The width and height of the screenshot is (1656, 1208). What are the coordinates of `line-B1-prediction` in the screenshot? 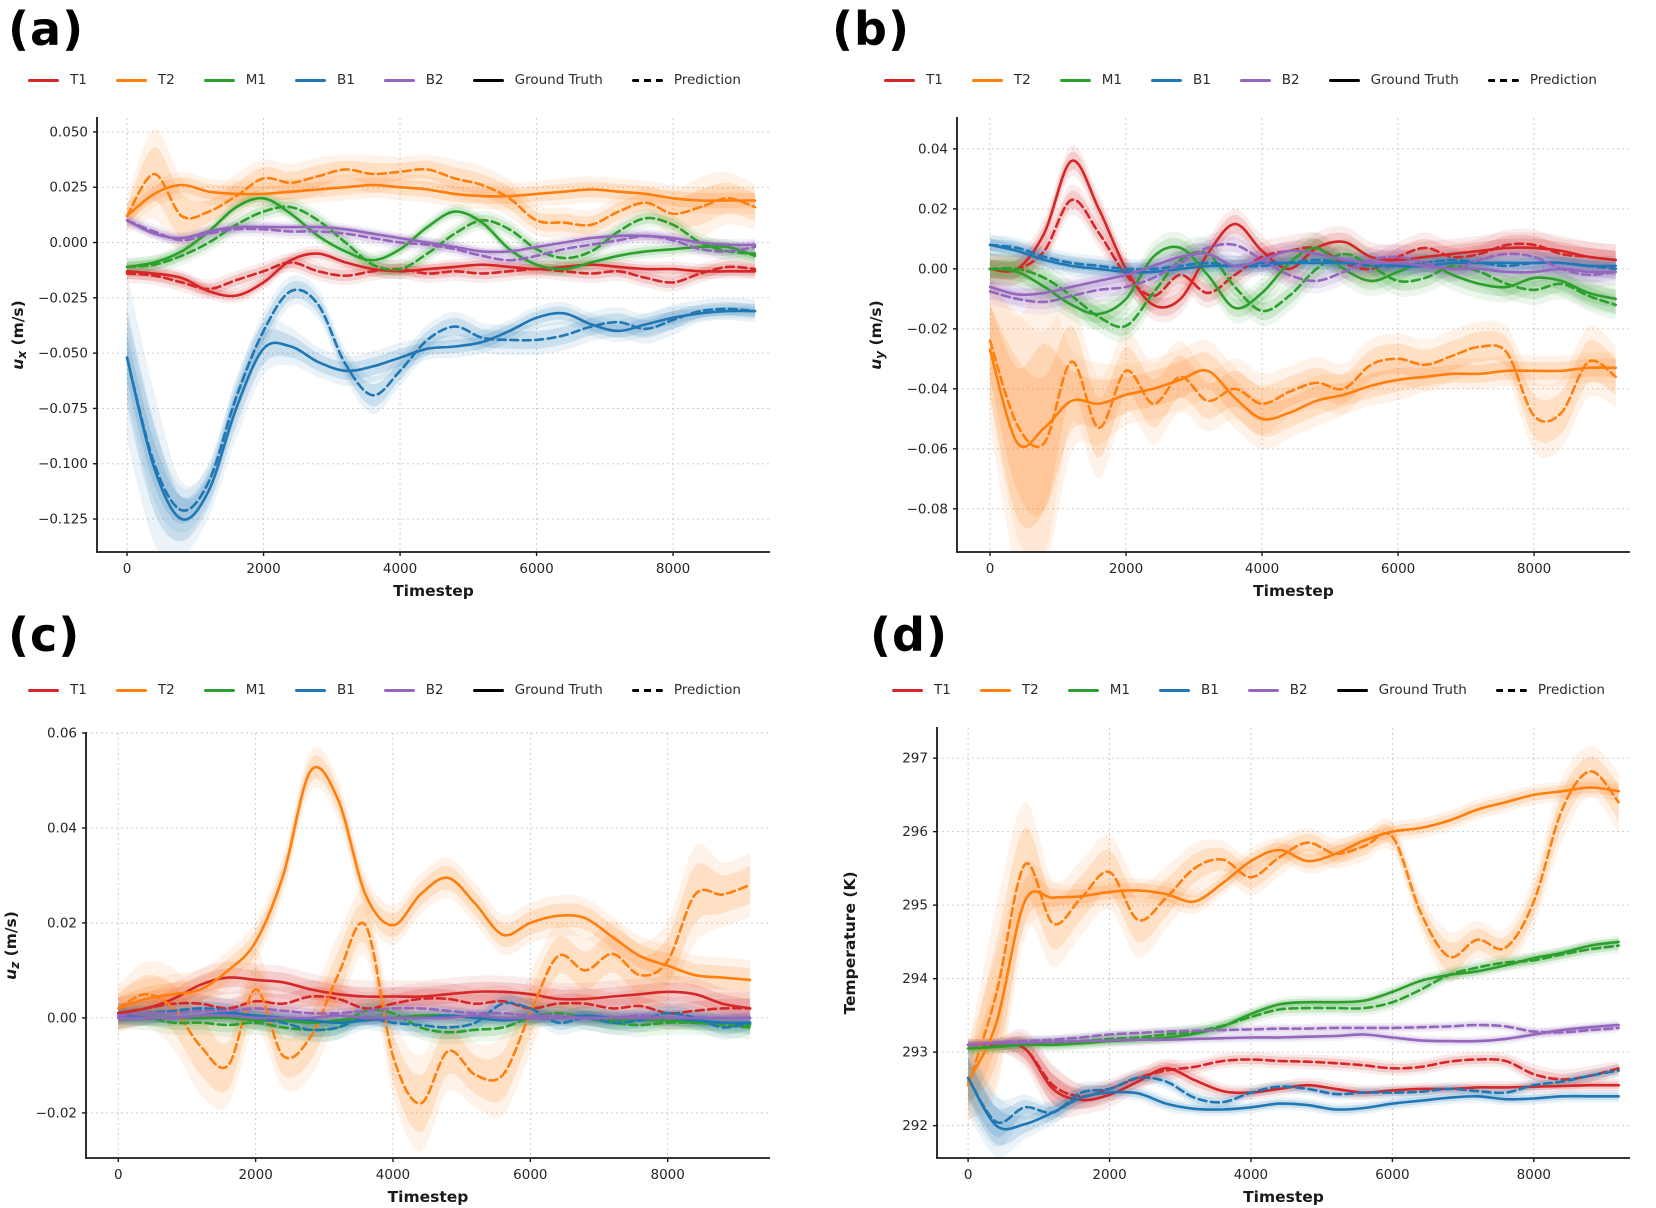 It's located at (441, 400).